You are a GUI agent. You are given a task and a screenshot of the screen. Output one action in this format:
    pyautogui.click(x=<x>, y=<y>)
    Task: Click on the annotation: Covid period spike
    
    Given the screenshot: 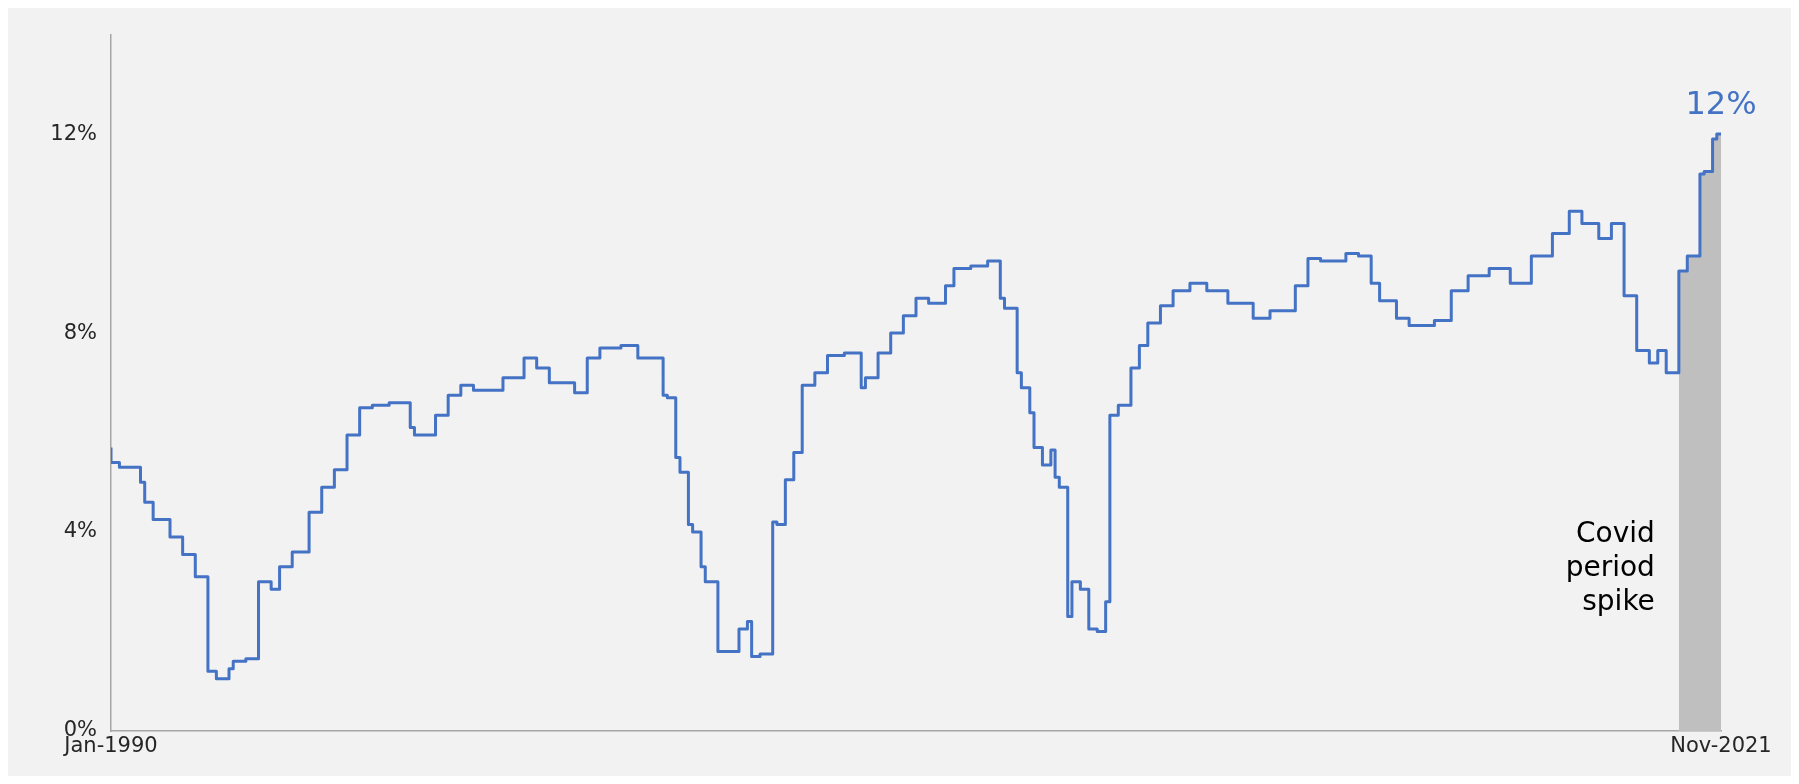 What is the action you would take?
    pyautogui.click(x=1610, y=567)
    